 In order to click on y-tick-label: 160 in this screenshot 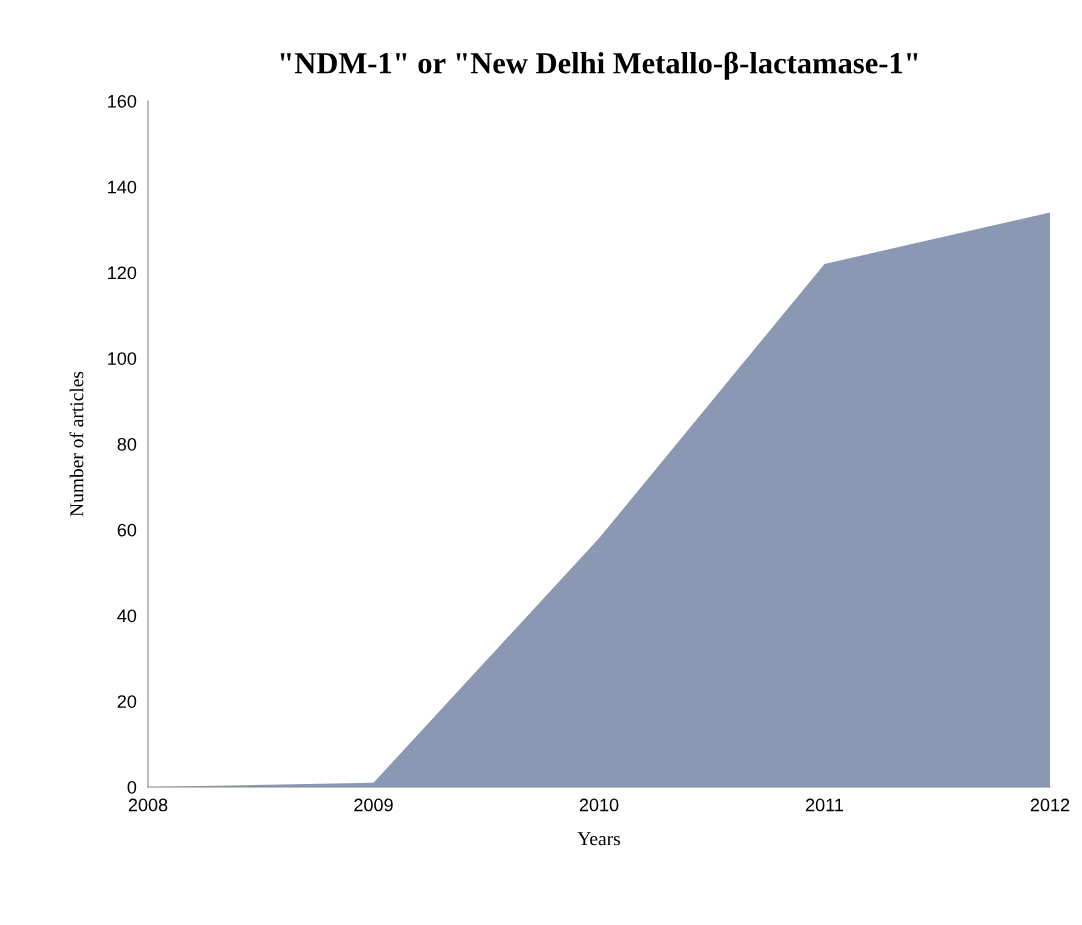, I will do `click(122, 101)`.